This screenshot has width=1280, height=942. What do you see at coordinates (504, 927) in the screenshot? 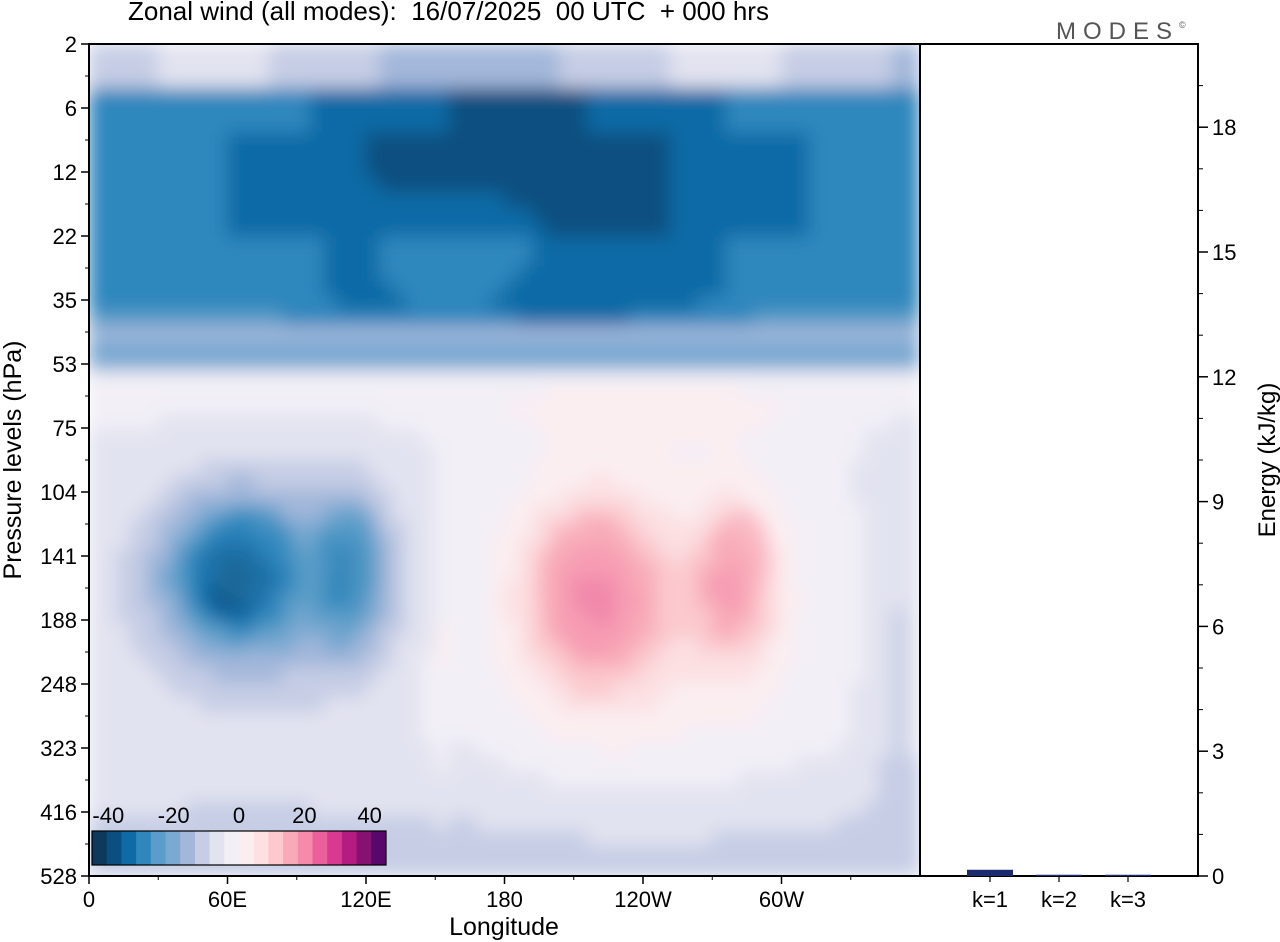
I see `x-axis-label: Longitude` at bounding box center [504, 927].